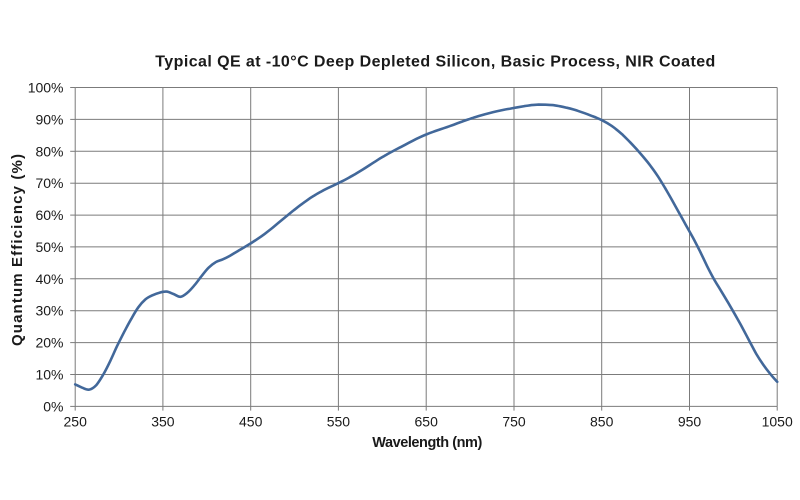 The image size is (800, 500). What do you see at coordinates (339, 422) in the screenshot?
I see `svg-text: 550` at bounding box center [339, 422].